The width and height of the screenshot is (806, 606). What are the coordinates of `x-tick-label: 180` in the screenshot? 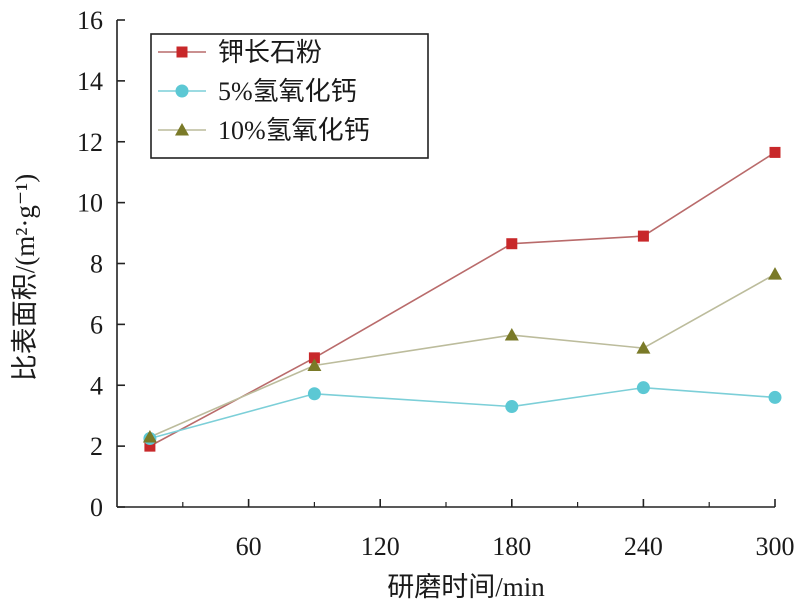 It's located at (511, 546).